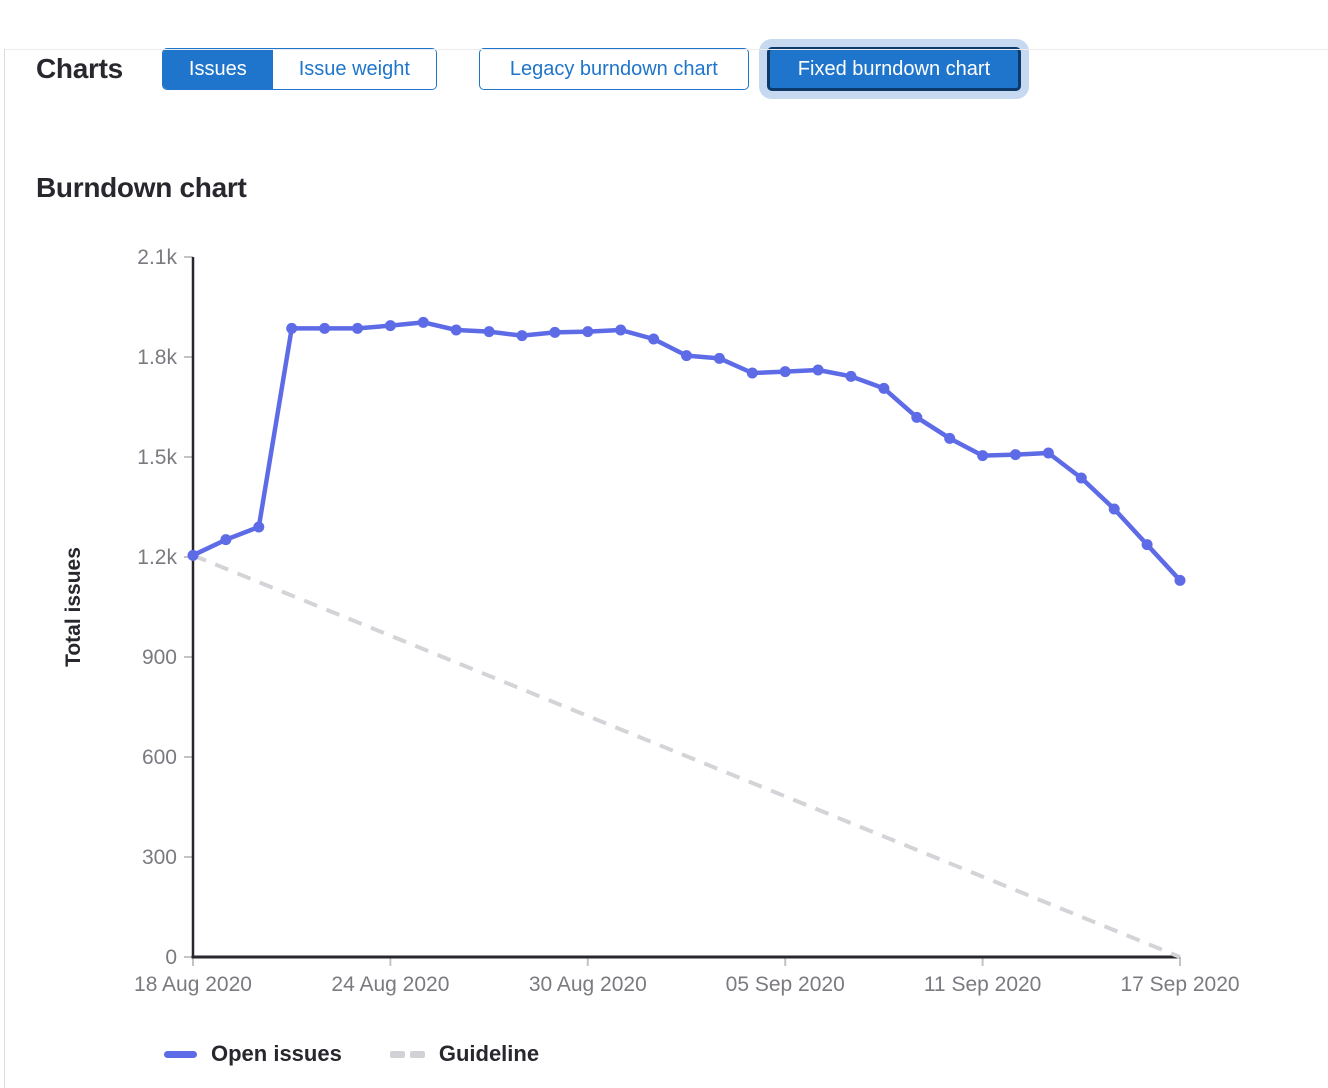 This screenshot has height=1088, width=1328. Describe the element at coordinates (613, 69) in the screenshot. I see `legacy-burndown-chart-button: Legacy burndown chart` at that location.